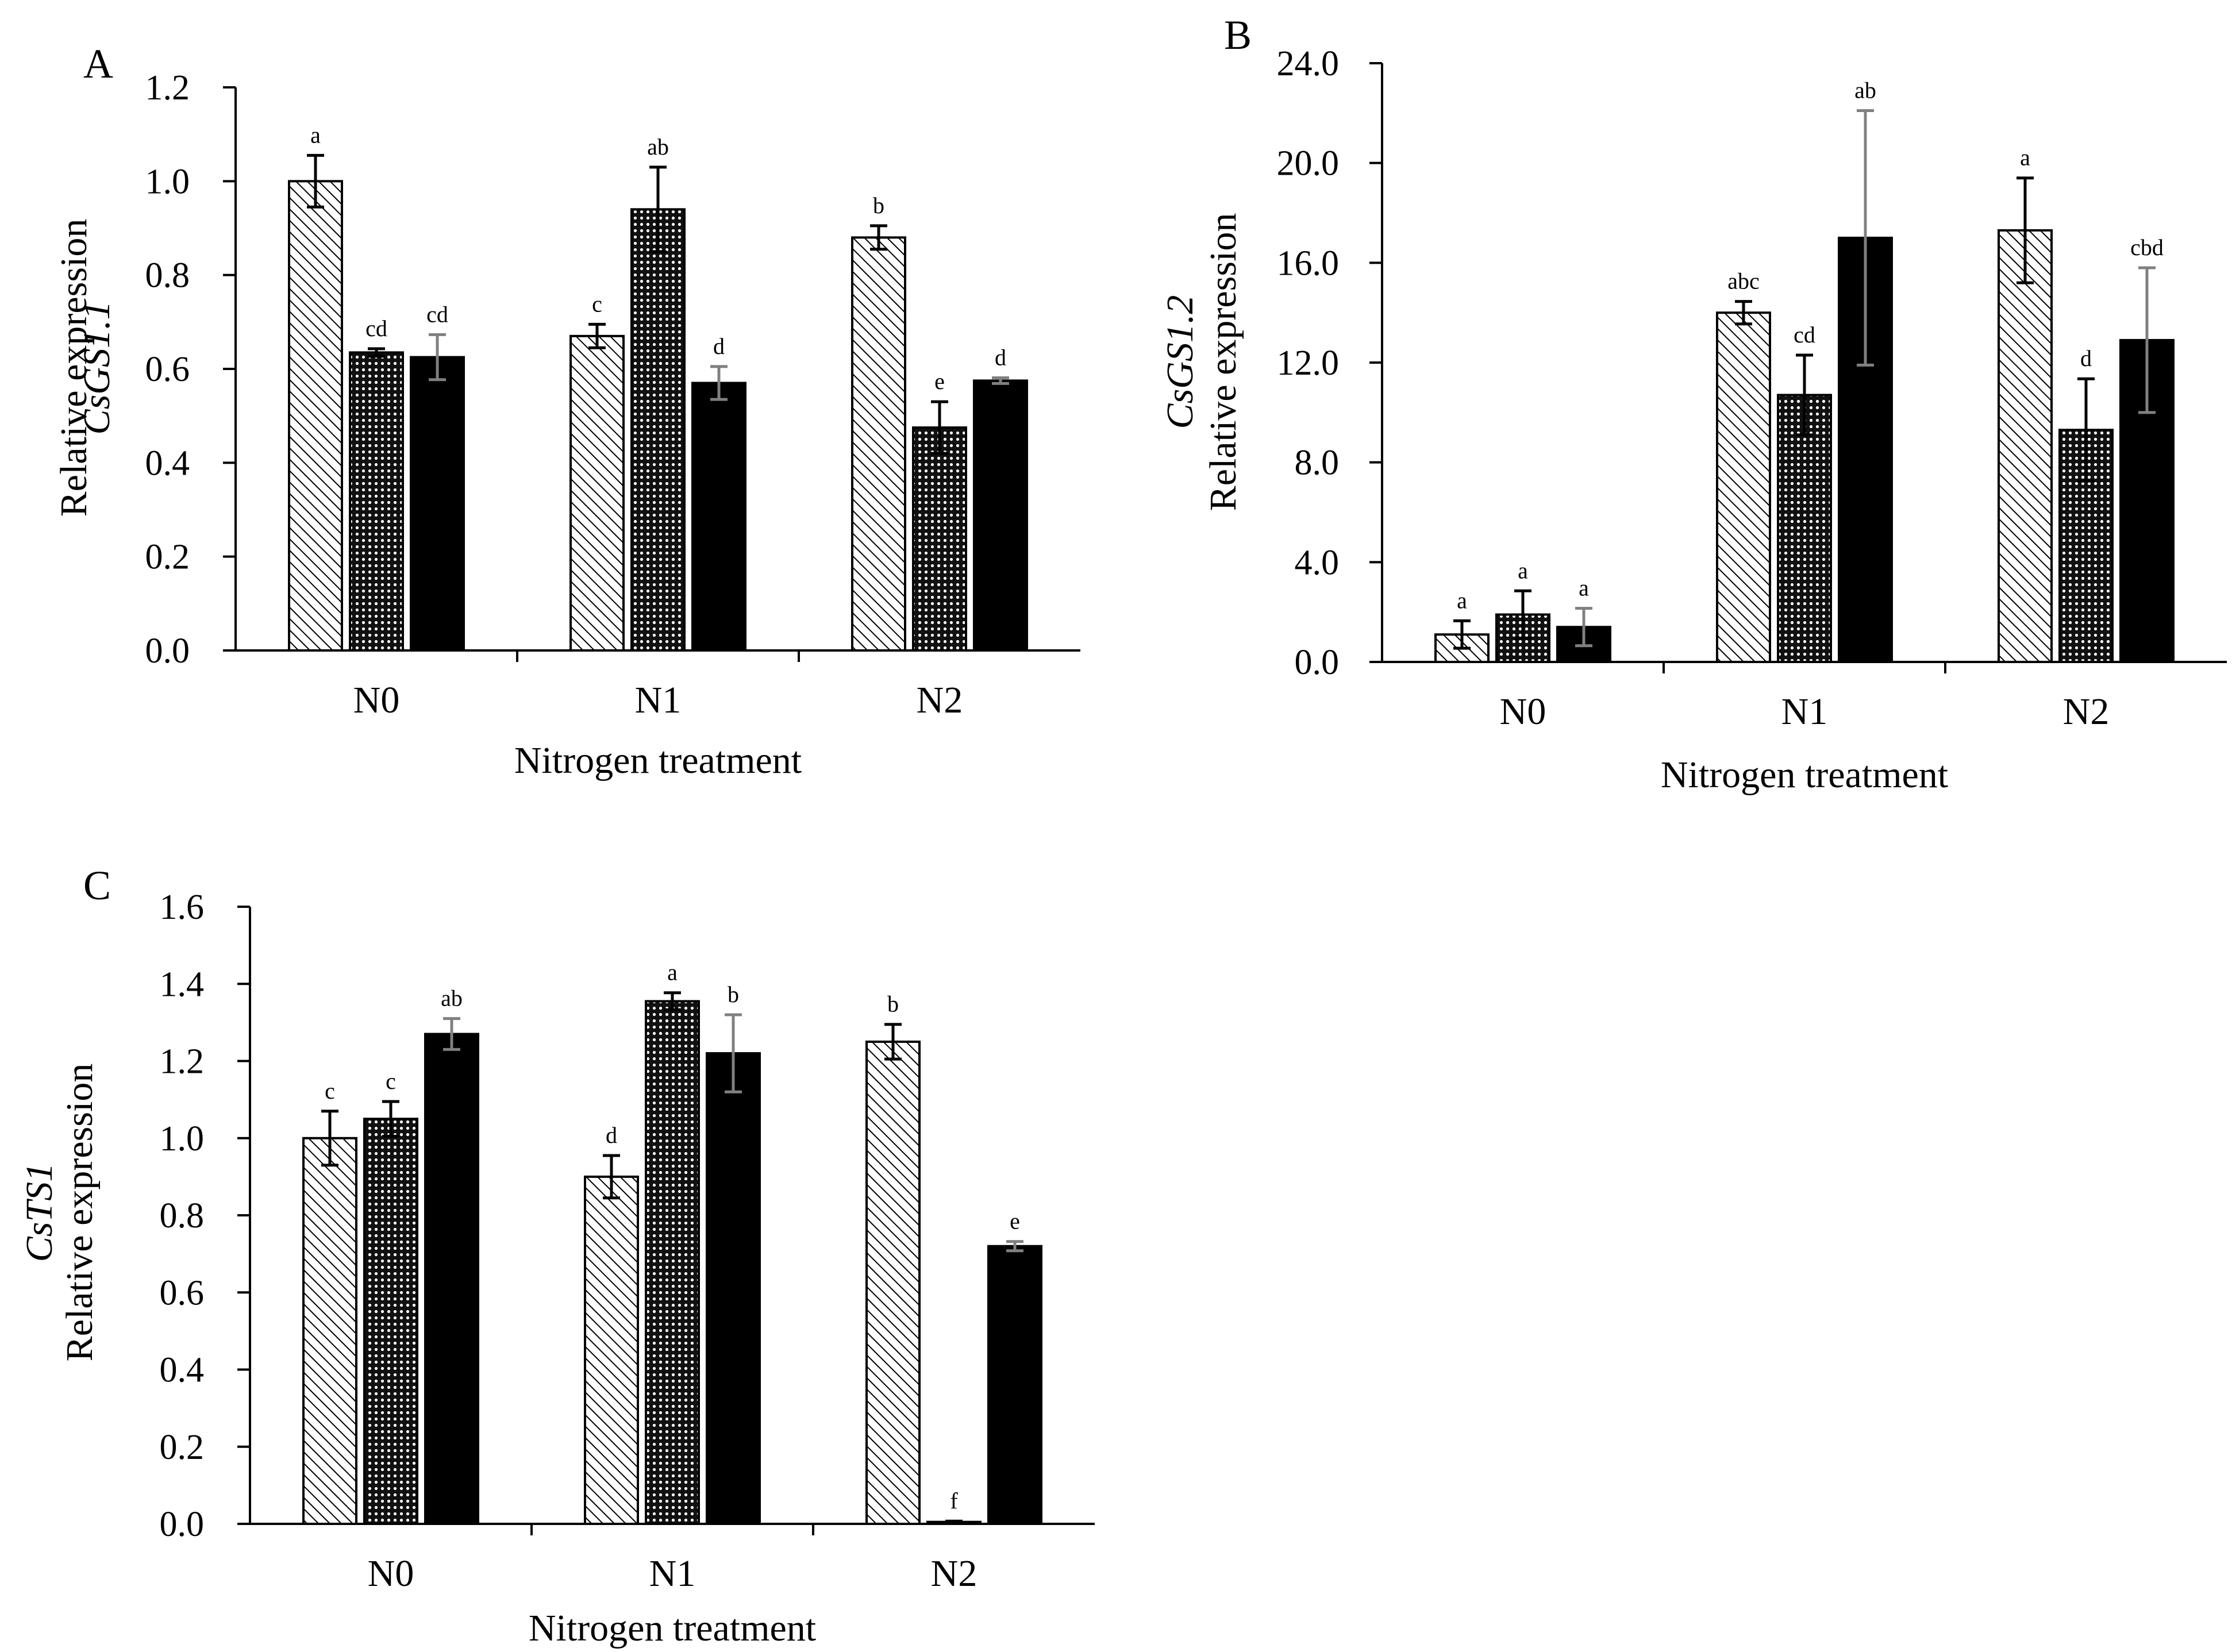 Image resolution: width=2232 pixels, height=1652 pixels. What do you see at coordinates (97, 368) in the screenshot?
I see `gene-name-label: CsGS1.1` at bounding box center [97, 368].